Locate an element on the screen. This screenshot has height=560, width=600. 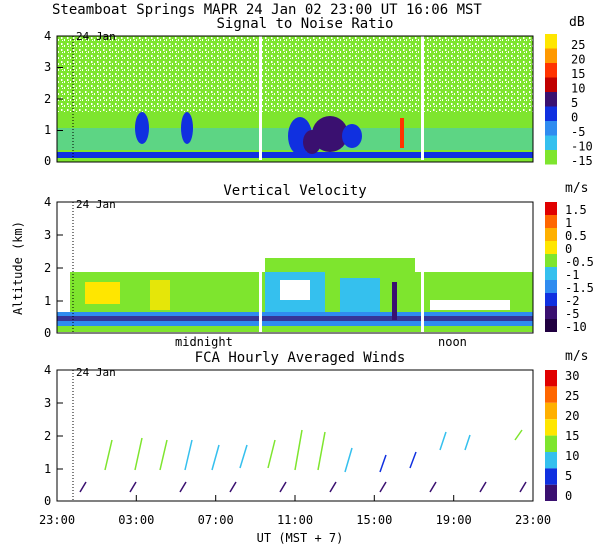
panel-winds-title: FCA Hourly Averaged Winds is located at coordinates (300, 358).